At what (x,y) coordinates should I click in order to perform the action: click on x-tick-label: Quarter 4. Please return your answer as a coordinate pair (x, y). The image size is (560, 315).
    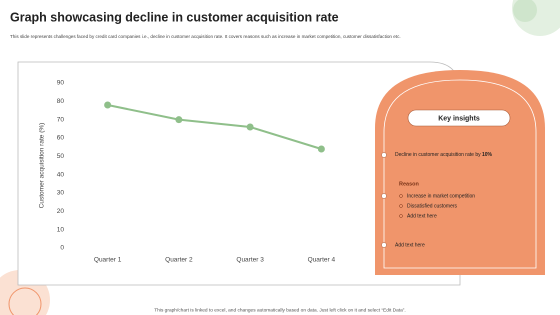
    Looking at the image, I should click on (322, 260).